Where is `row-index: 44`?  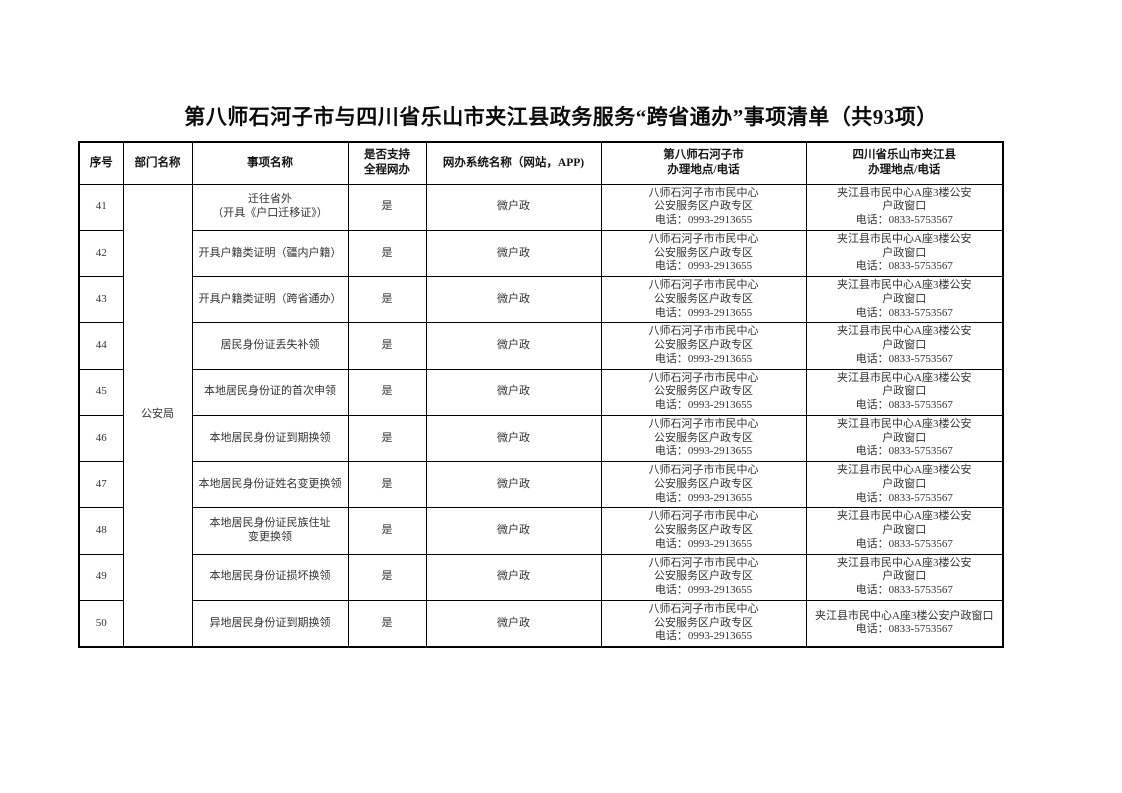 row-index: 44 is located at coordinates (101, 346).